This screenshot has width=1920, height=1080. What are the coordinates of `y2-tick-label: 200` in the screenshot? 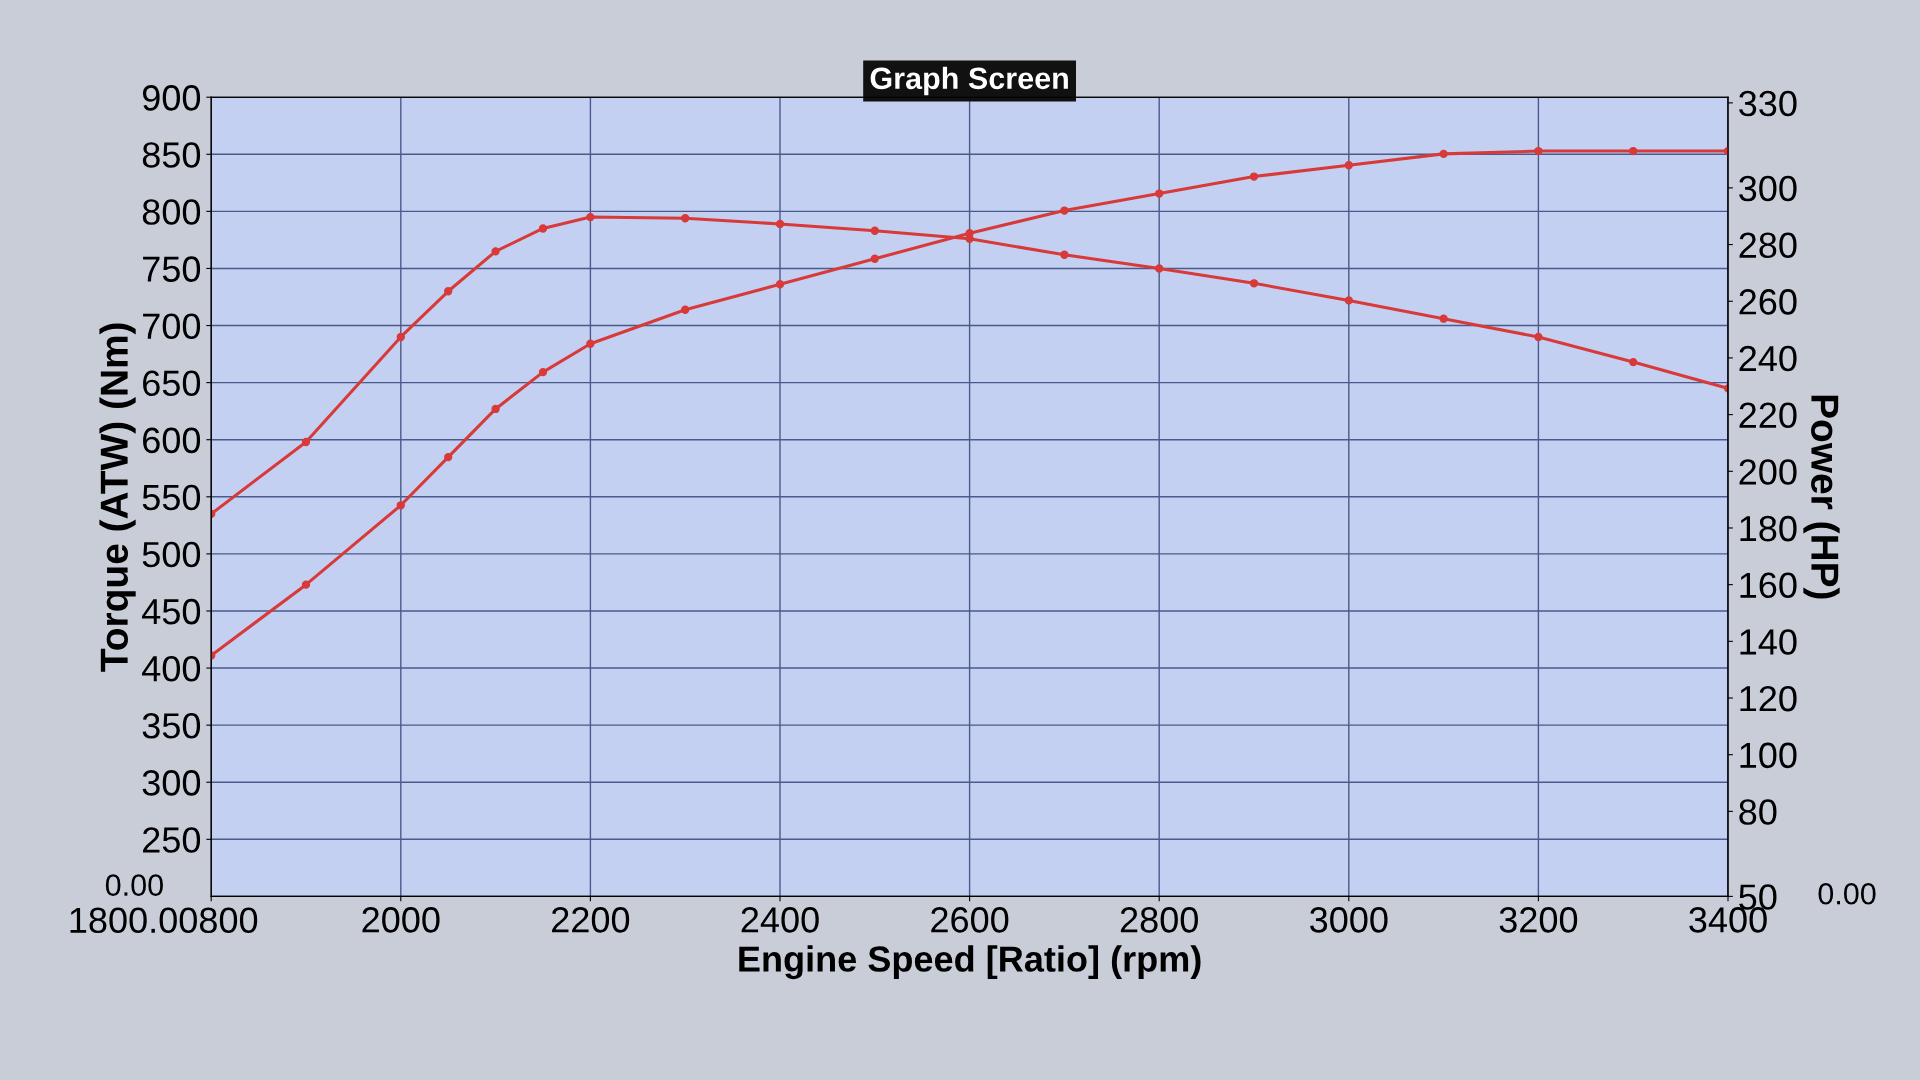 It's located at (1768, 472).